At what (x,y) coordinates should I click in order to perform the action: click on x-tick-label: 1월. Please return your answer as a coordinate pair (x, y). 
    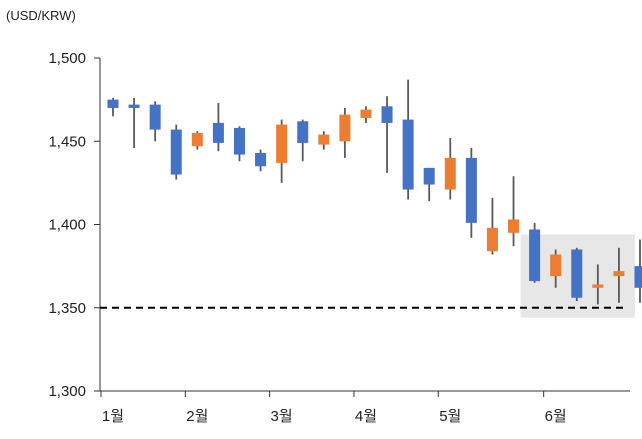
    Looking at the image, I should click on (113, 416).